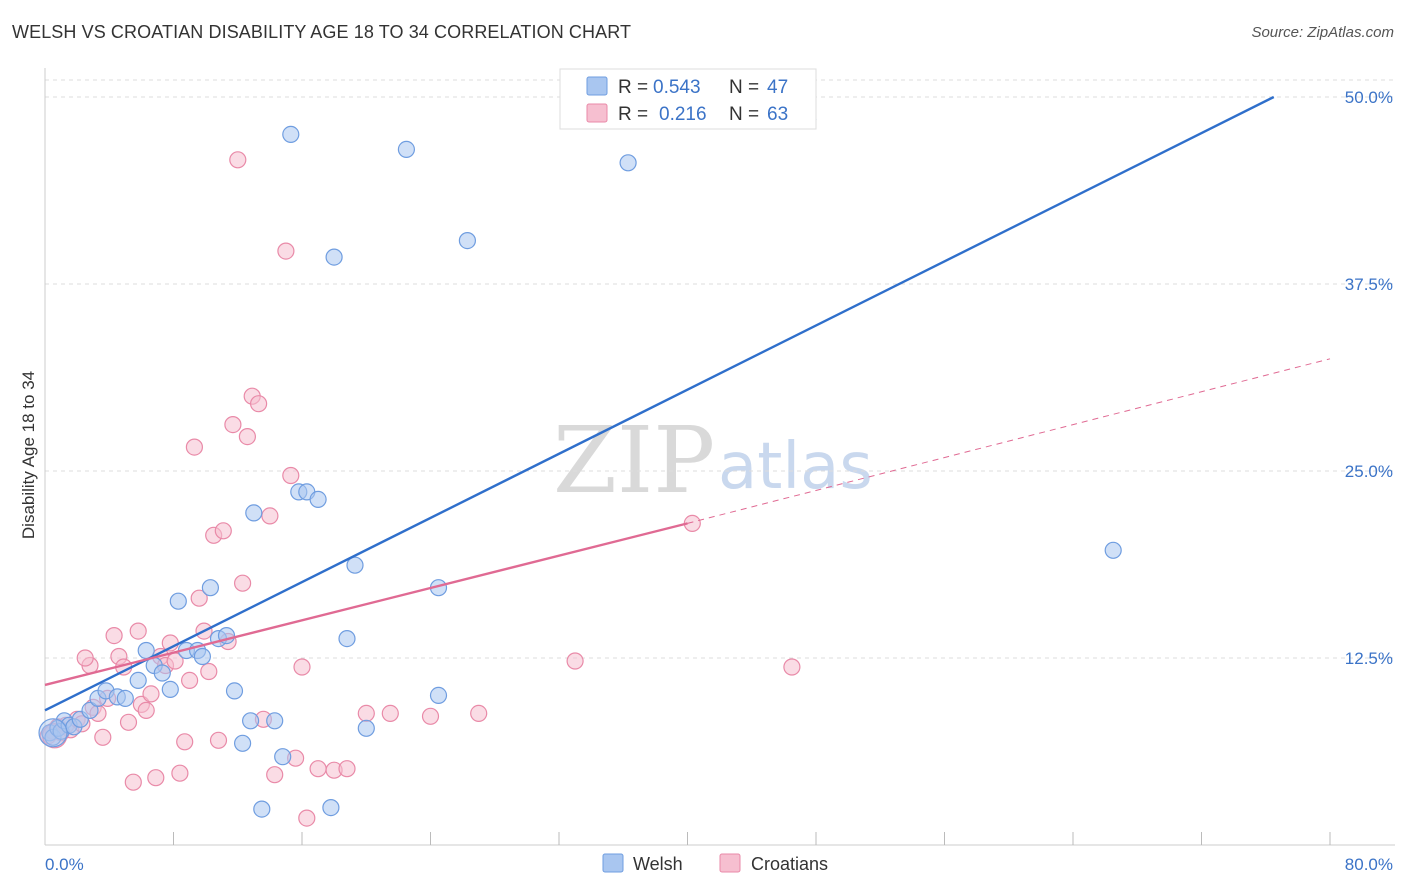 This screenshot has height=892, width=1406. What do you see at coordinates (634, 460) in the screenshot?
I see `watermark-zip: ZIP` at bounding box center [634, 460].